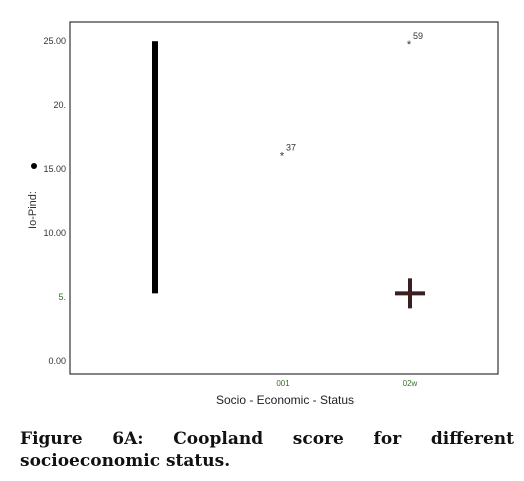  What do you see at coordinates (125, 461) in the screenshot?
I see `caption-line-2: socioeconomic status.` at bounding box center [125, 461].